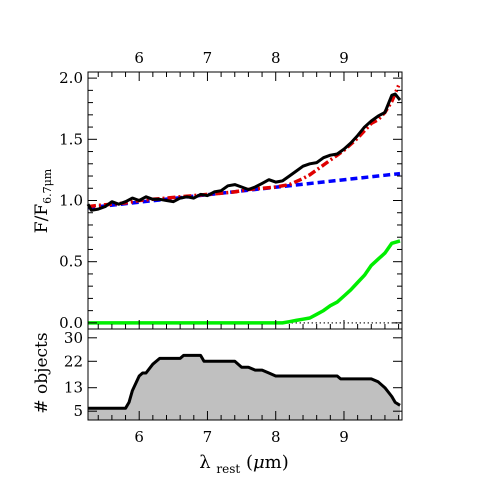 This screenshot has height=491, width=491. Describe the element at coordinates (244, 465) in the screenshot. I see `x-axis-title: λ rest (μm)` at that location.